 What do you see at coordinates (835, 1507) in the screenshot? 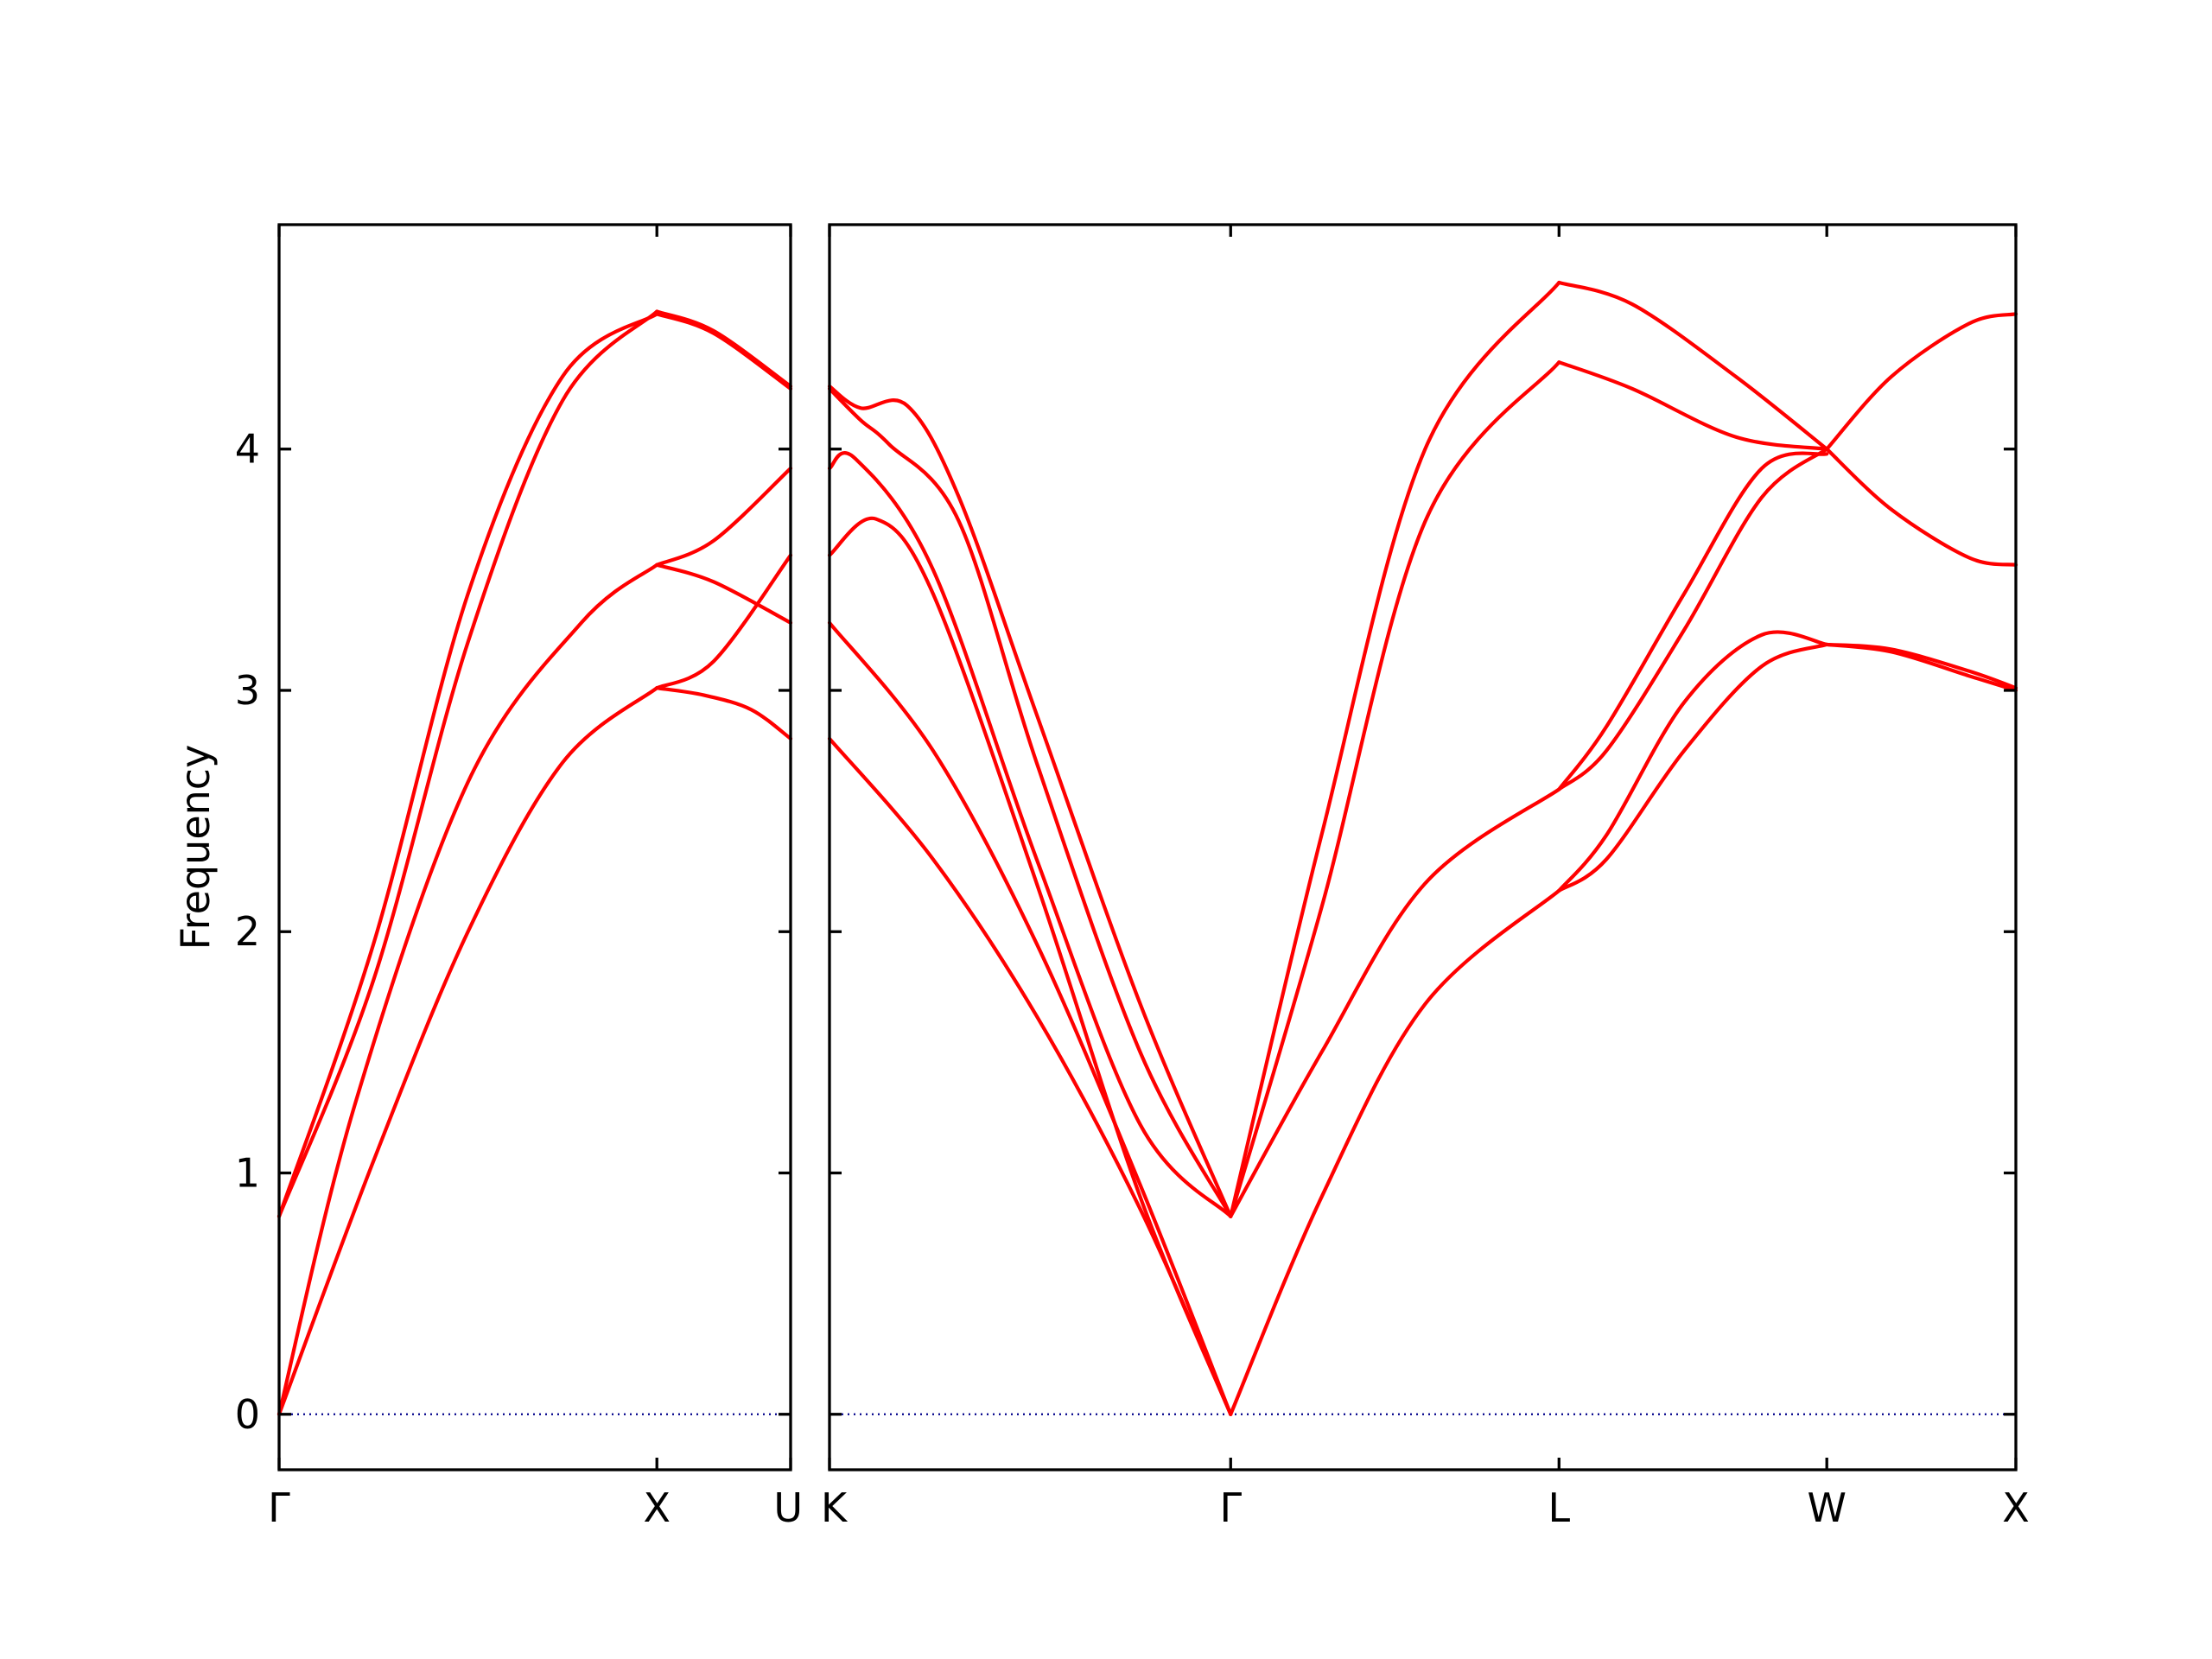
I see `x-tick-label: K` at bounding box center [835, 1507].